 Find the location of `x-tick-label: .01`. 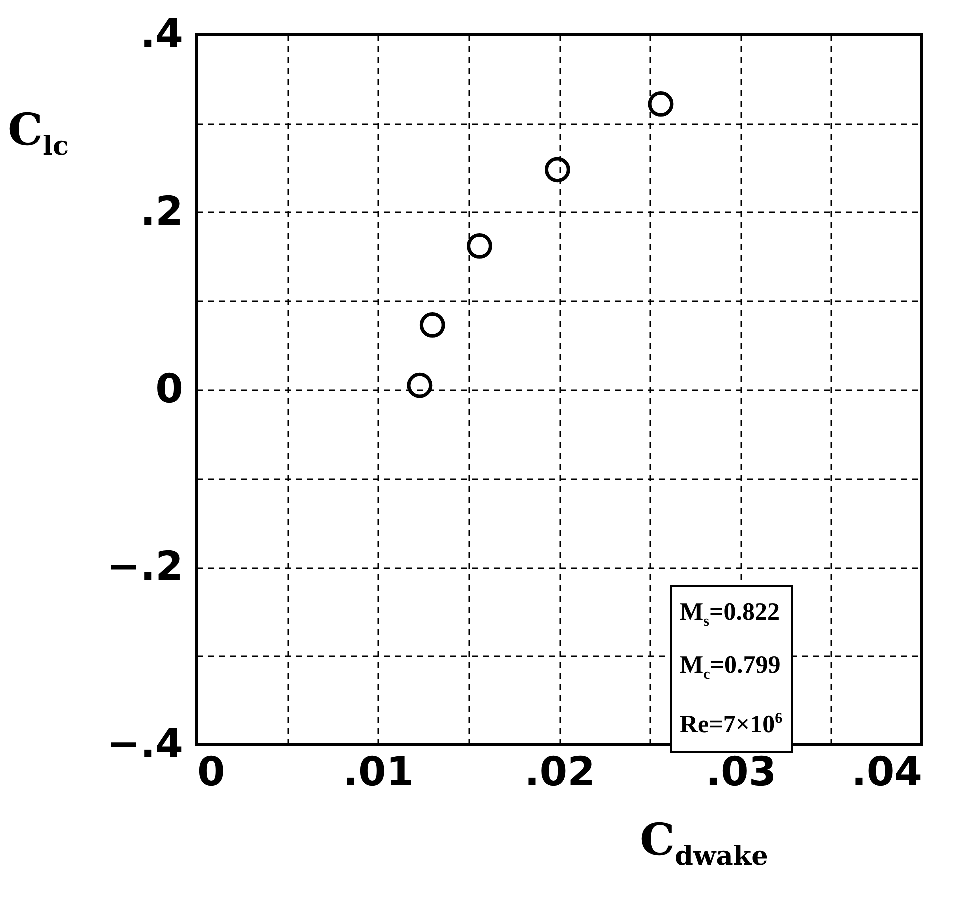

x-tick-label: .01 is located at coordinates (378, 773).